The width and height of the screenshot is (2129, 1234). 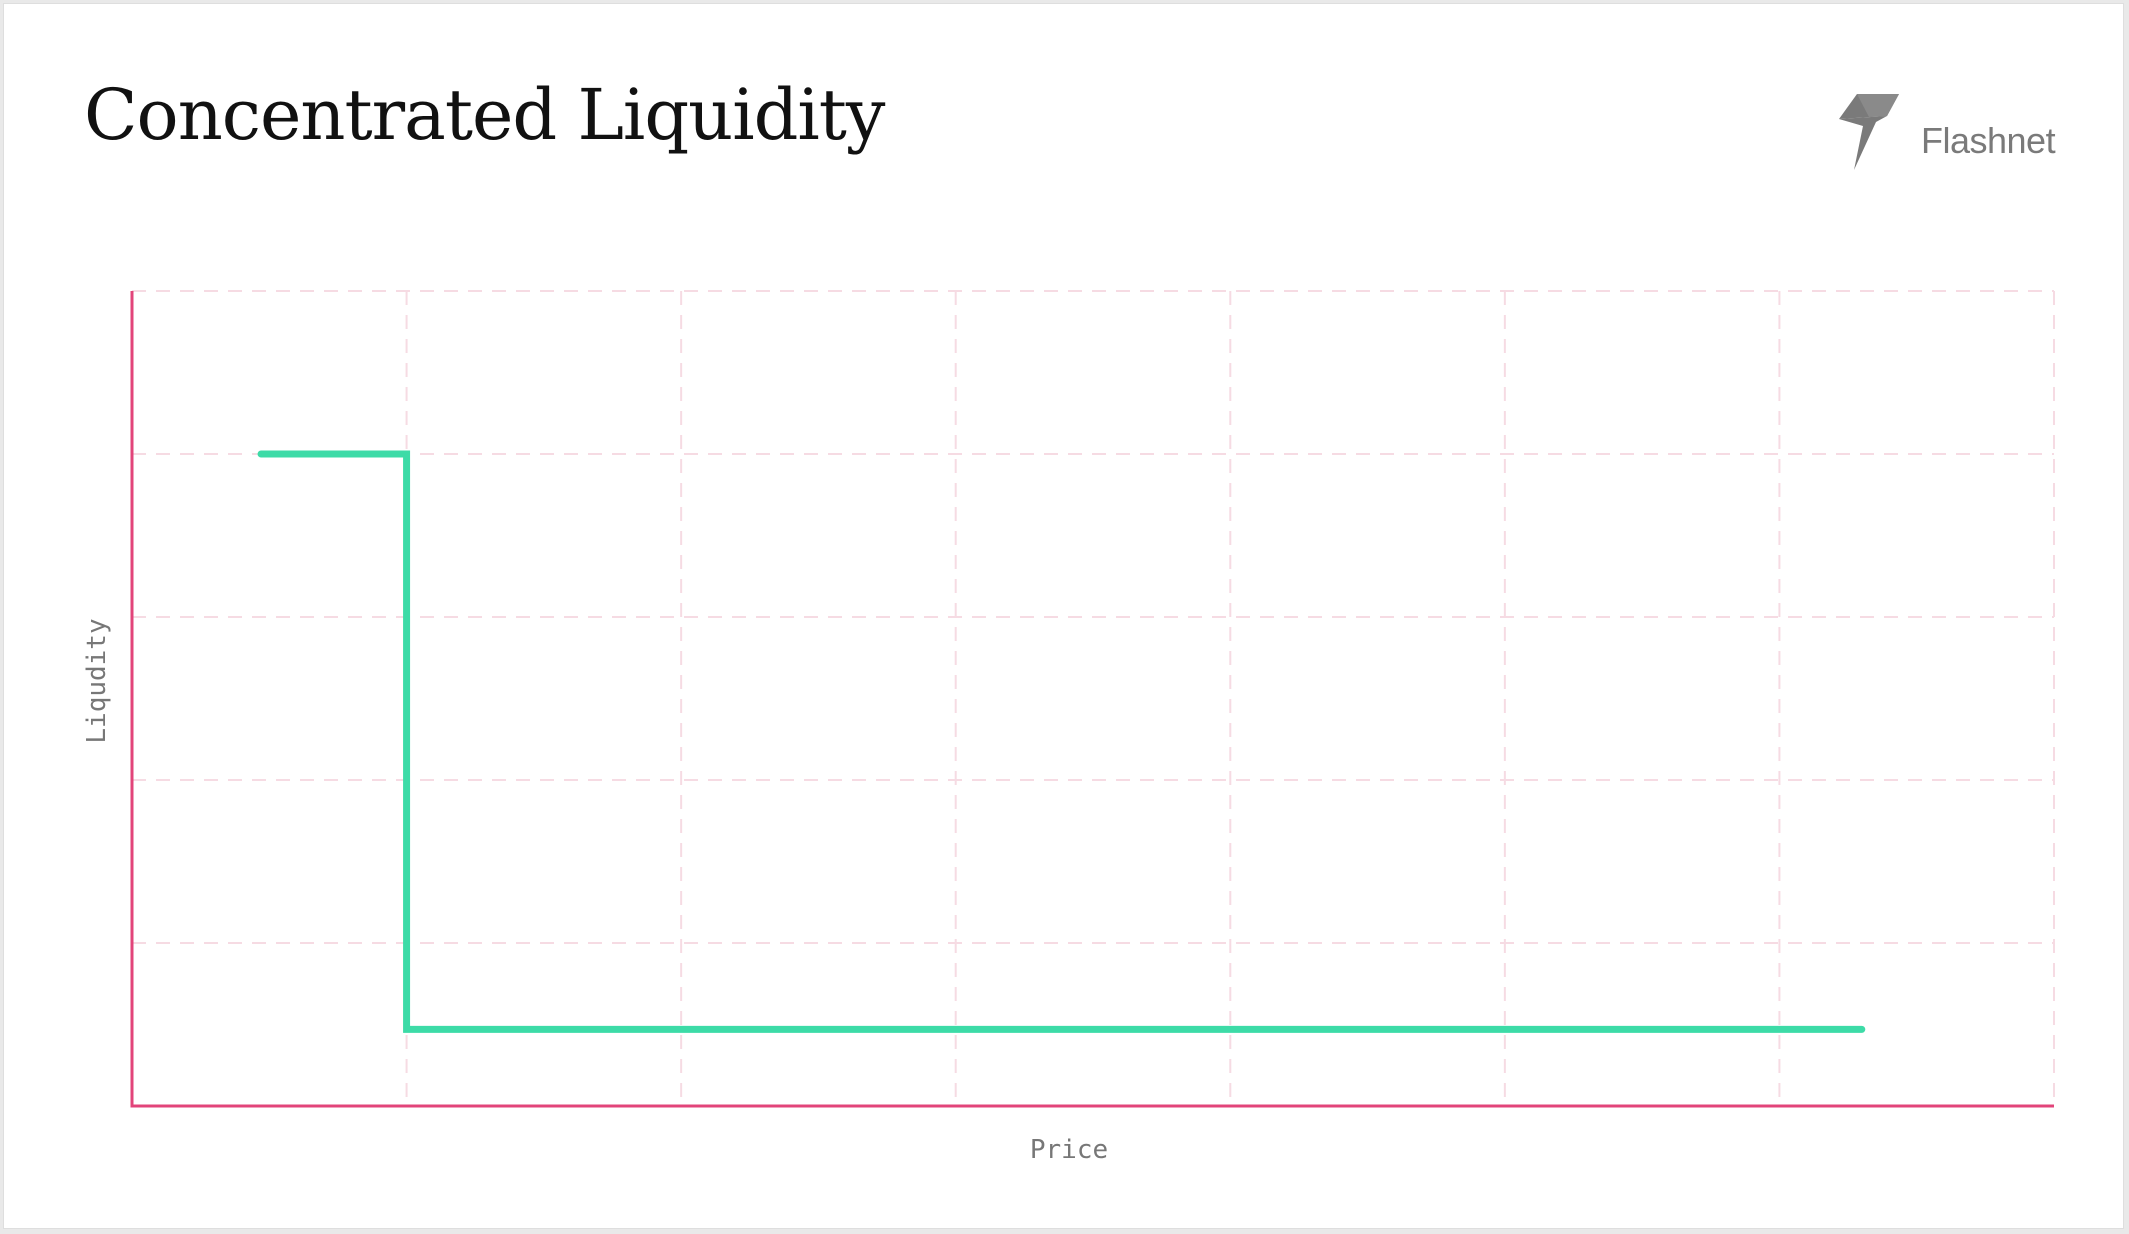 I want to click on flashnet-bolt-icon, so click(x=1869, y=132).